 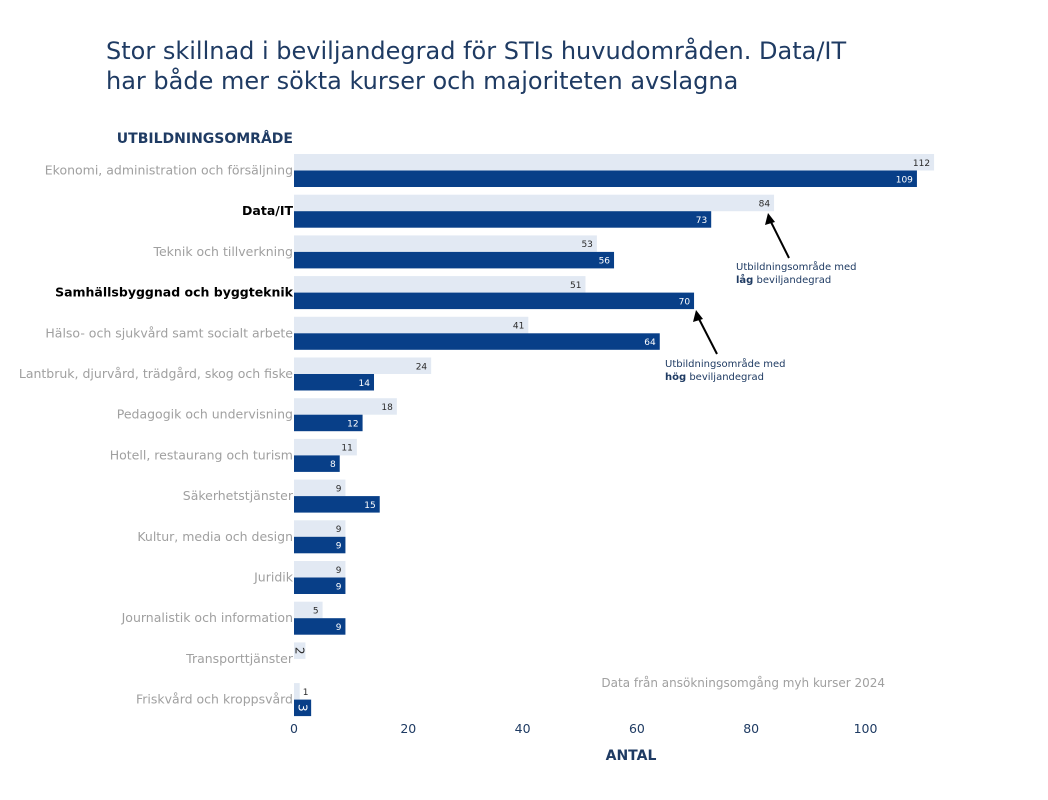 I want to click on bar-light-value: 11, so click(x=346, y=449).